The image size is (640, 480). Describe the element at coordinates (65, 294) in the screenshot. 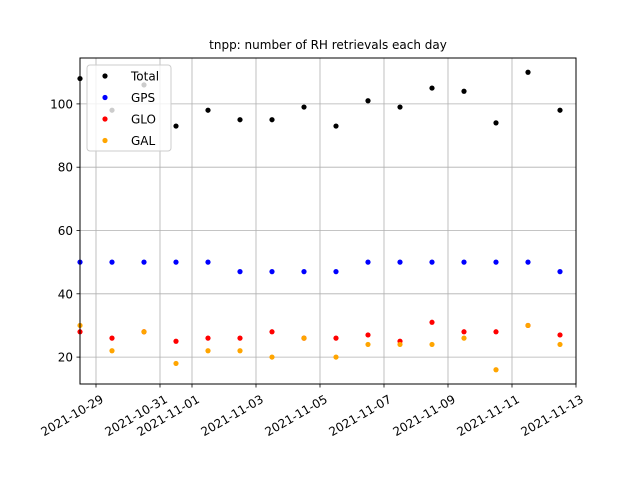

I see `y-tick-label: 40` at that location.